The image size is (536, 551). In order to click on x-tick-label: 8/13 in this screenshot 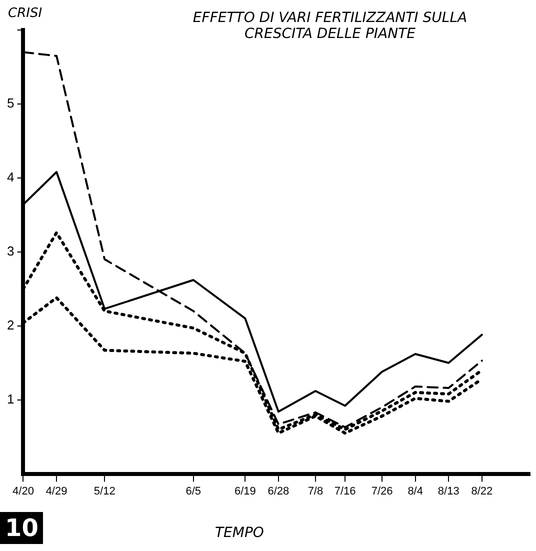, I will do `click(449, 491)`.